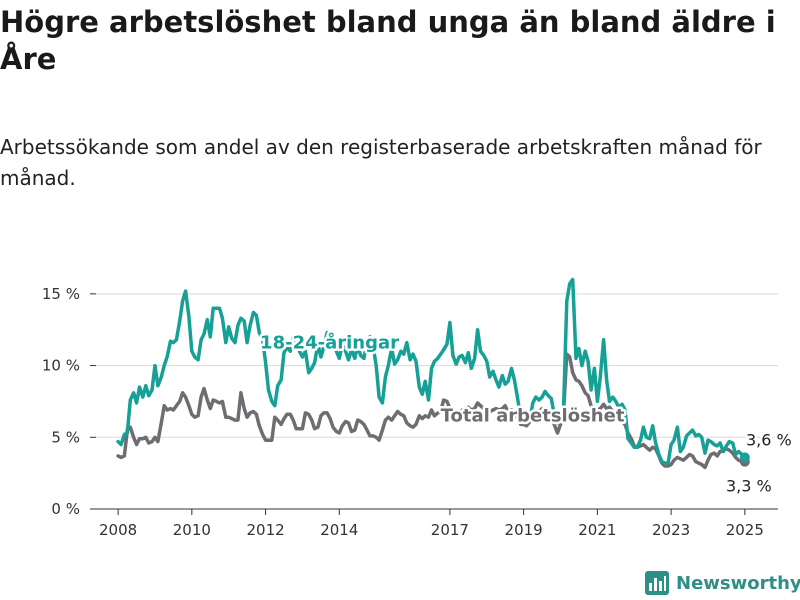  Describe the element at coordinates (65, 437) in the screenshot. I see `y-tick-label: 5 %` at that location.